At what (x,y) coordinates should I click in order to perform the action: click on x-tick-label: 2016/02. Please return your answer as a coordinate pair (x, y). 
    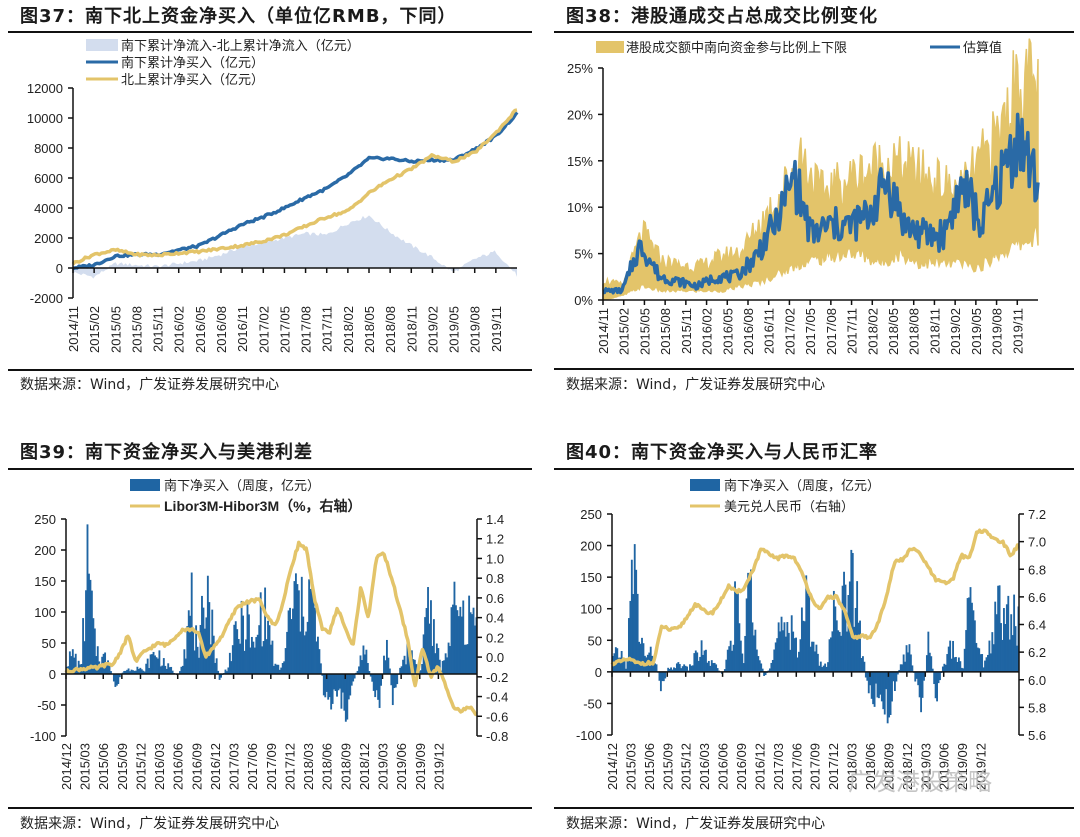
    Looking at the image, I should click on (707, 331).